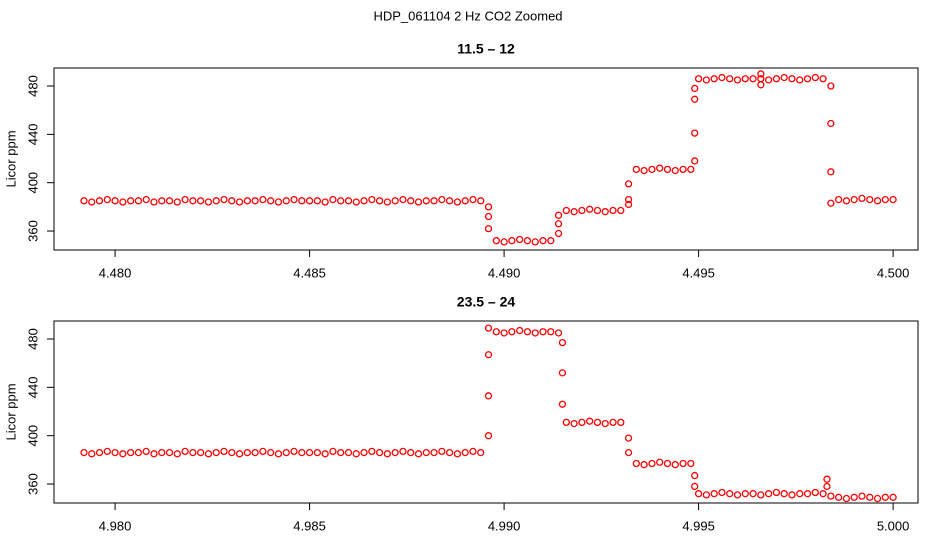 Image resolution: width=936 pixels, height=540 pixels. What do you see at coordinates (698, 525) in the screenshot?
I see `x-tick-label: 4.995` at bounding box center [698, 525].